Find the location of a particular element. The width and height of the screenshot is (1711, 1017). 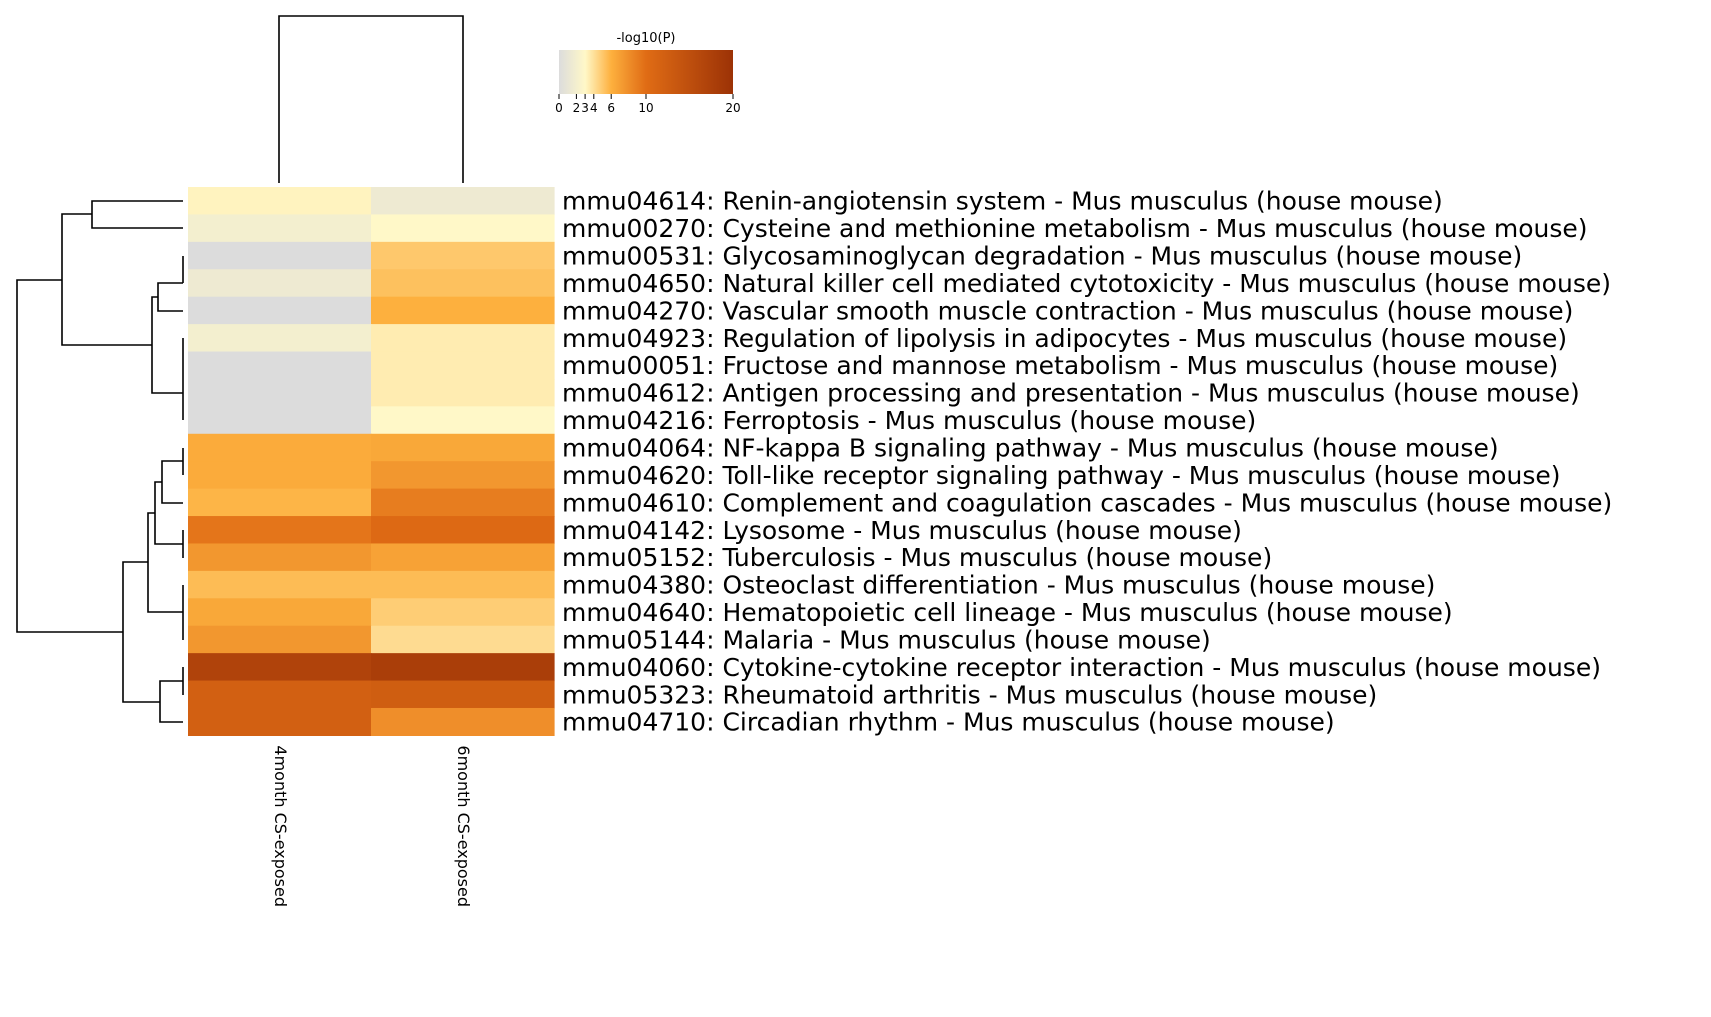

column-dendrogram is located at coordinates (371, 99).